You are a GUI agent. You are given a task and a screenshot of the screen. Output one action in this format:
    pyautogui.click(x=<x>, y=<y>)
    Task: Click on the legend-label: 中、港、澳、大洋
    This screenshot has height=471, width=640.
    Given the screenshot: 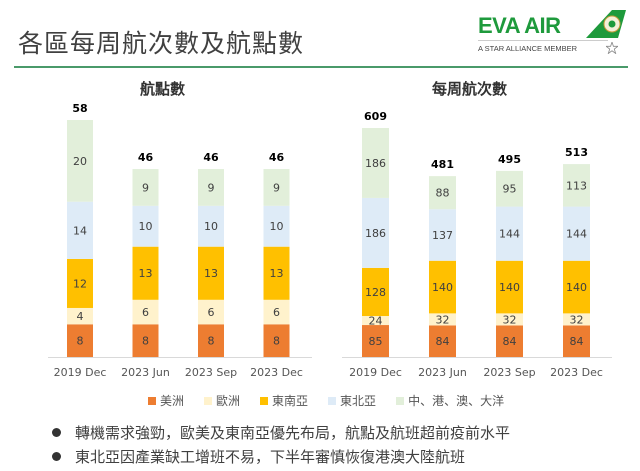 What is the action you would take?
    pyautogui.click(x=456, y=401)
    